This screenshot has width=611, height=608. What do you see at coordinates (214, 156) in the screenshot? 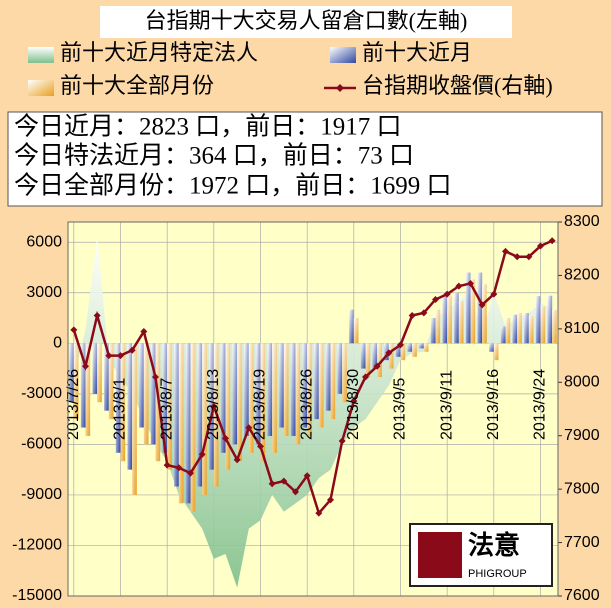
I see `info-line: 今日特法近月：364 口，前日：73 口` at bounding box center [214, 156].